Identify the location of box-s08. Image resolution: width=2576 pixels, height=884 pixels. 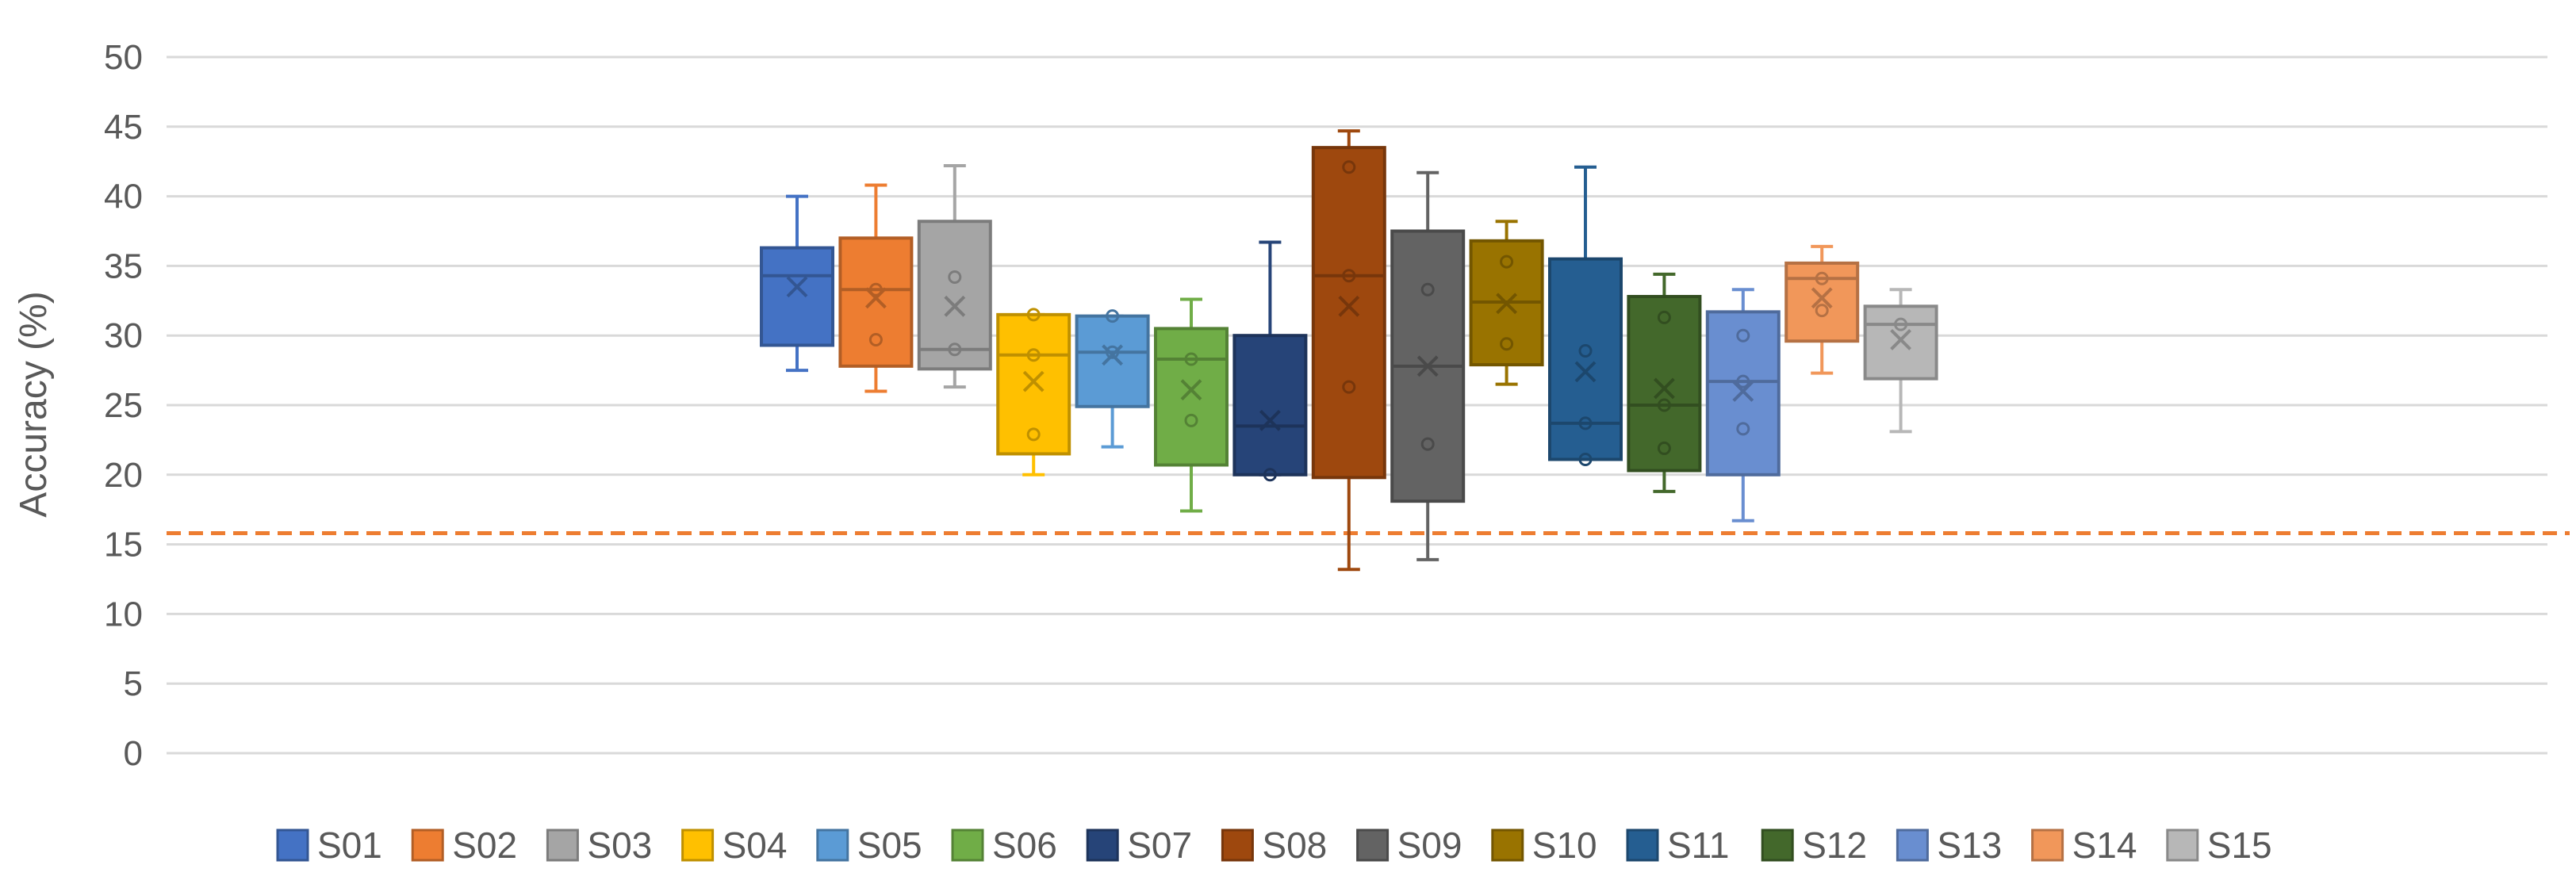
(1348, 350).